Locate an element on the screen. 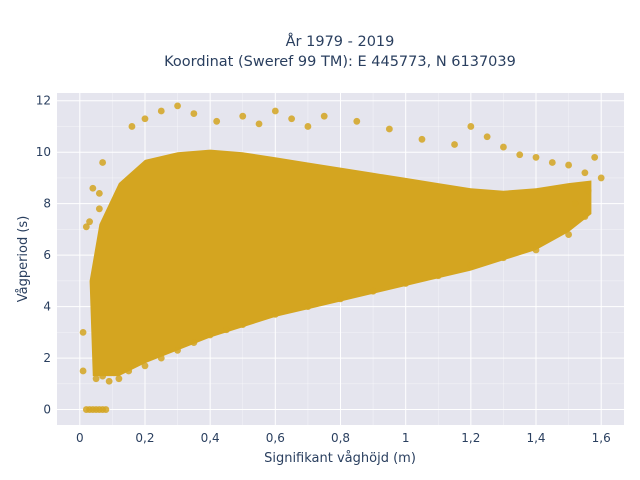 The image size is (640, 480). y-tick-label: 2 is located at coordinates (47, 358).